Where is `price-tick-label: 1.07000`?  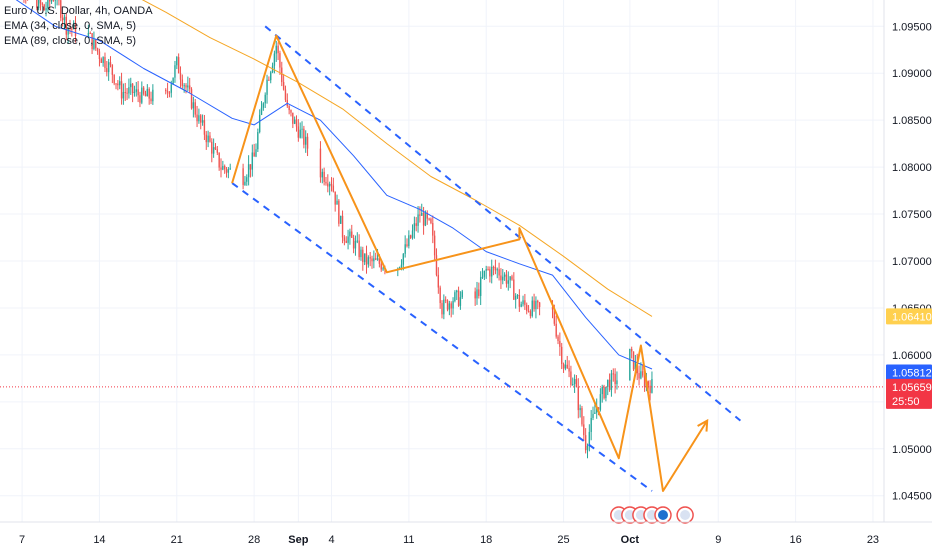
price-tick-label: 1.07000 is located at coordinates (912, 262).